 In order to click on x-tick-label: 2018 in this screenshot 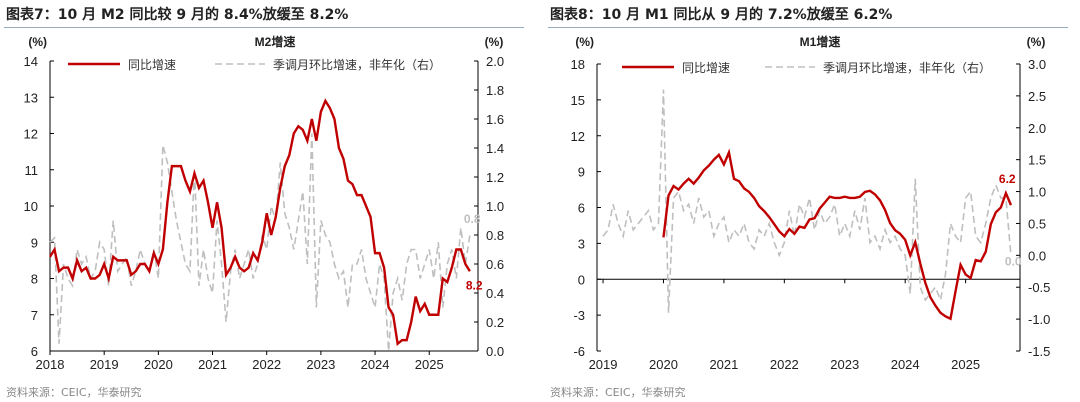, I will do `click(50, 364)`.